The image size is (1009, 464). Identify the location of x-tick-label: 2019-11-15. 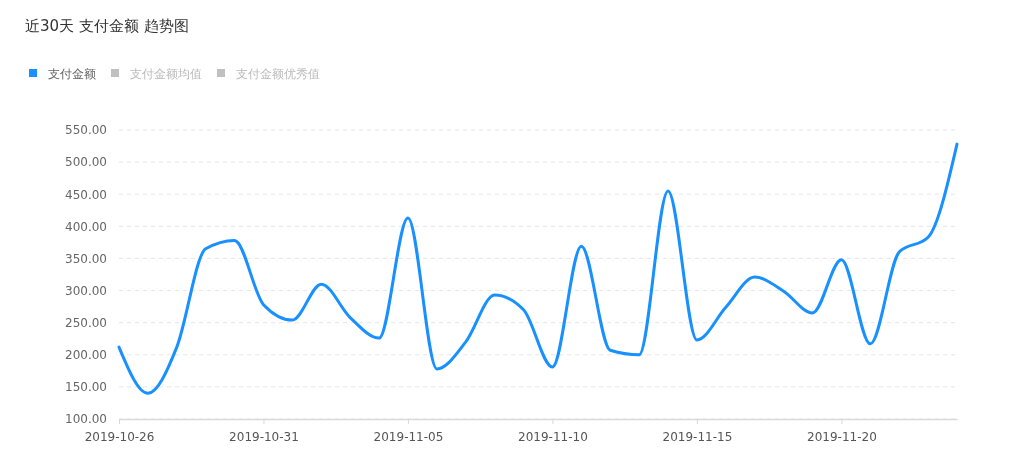
(697, 436).